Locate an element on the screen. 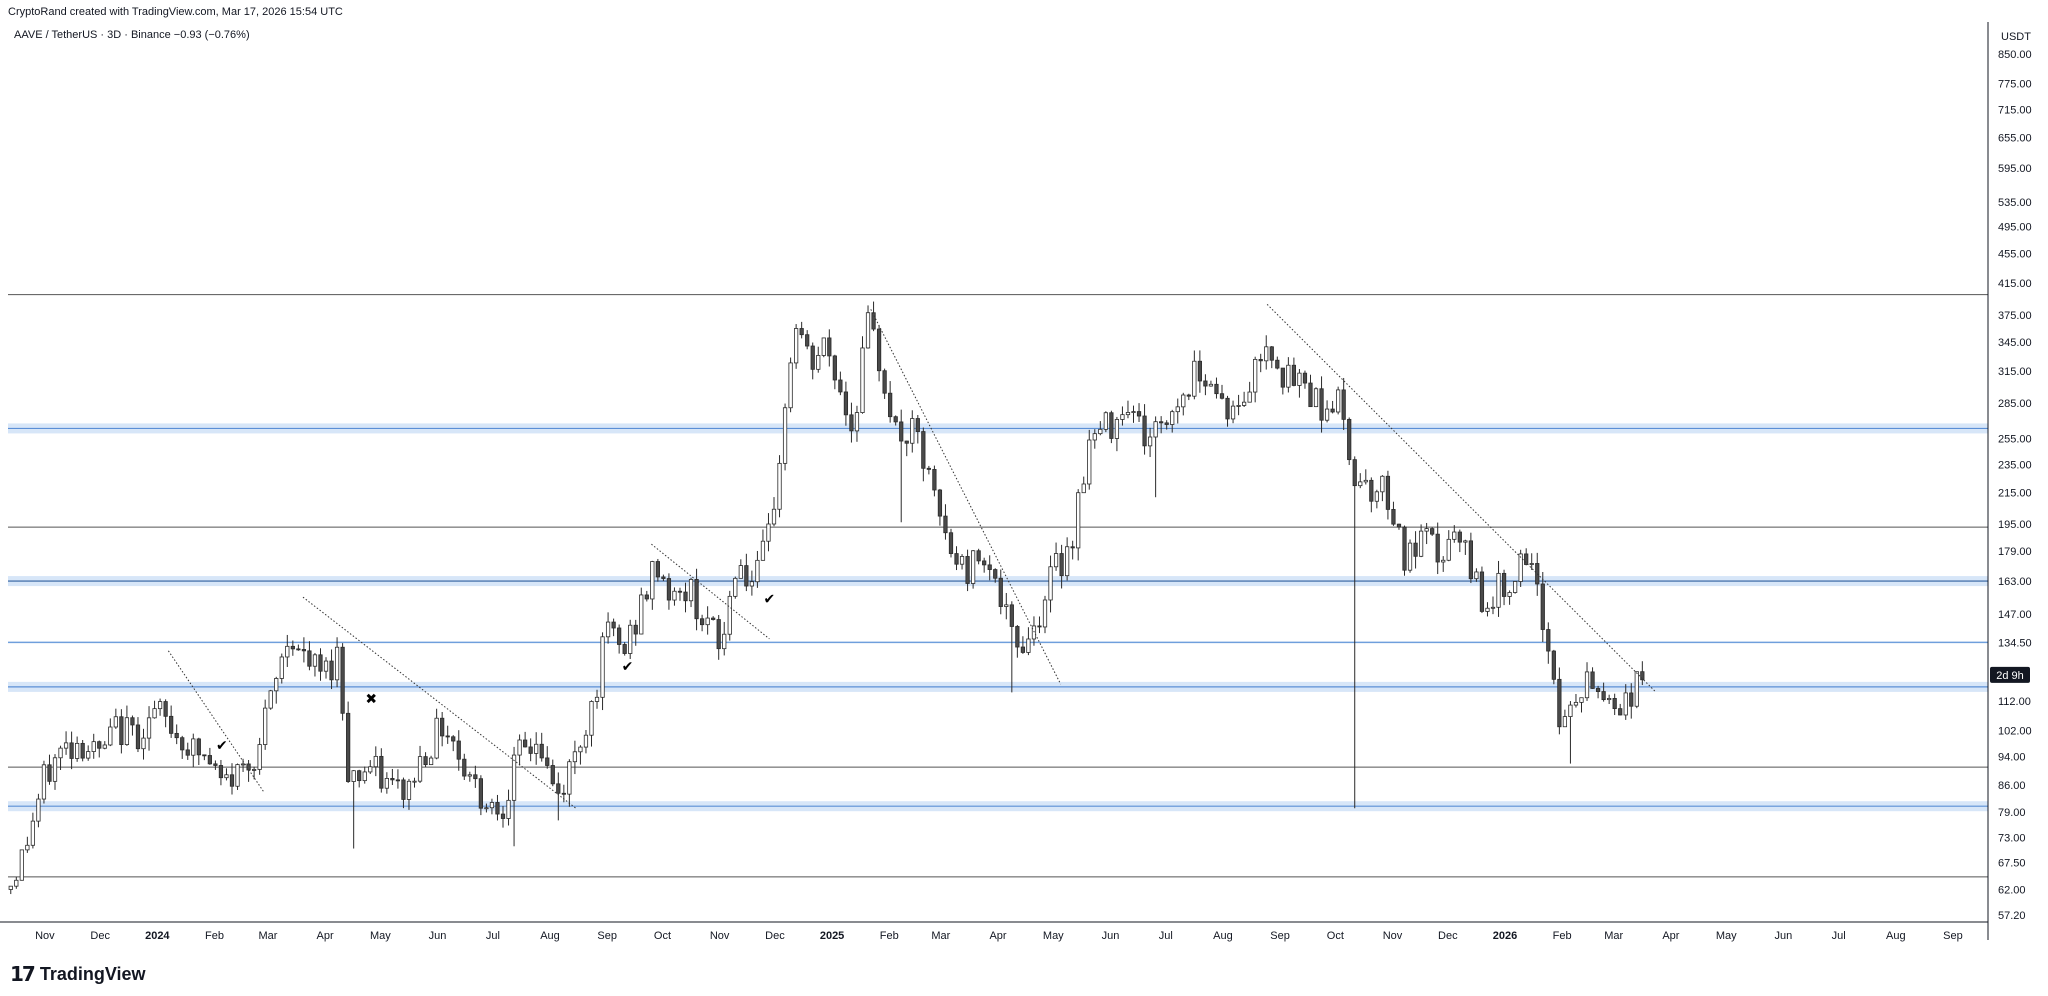 This screenshot has height=996, width=2048. price-tick-label: 102.00 is located at coordinates (2015, 732).